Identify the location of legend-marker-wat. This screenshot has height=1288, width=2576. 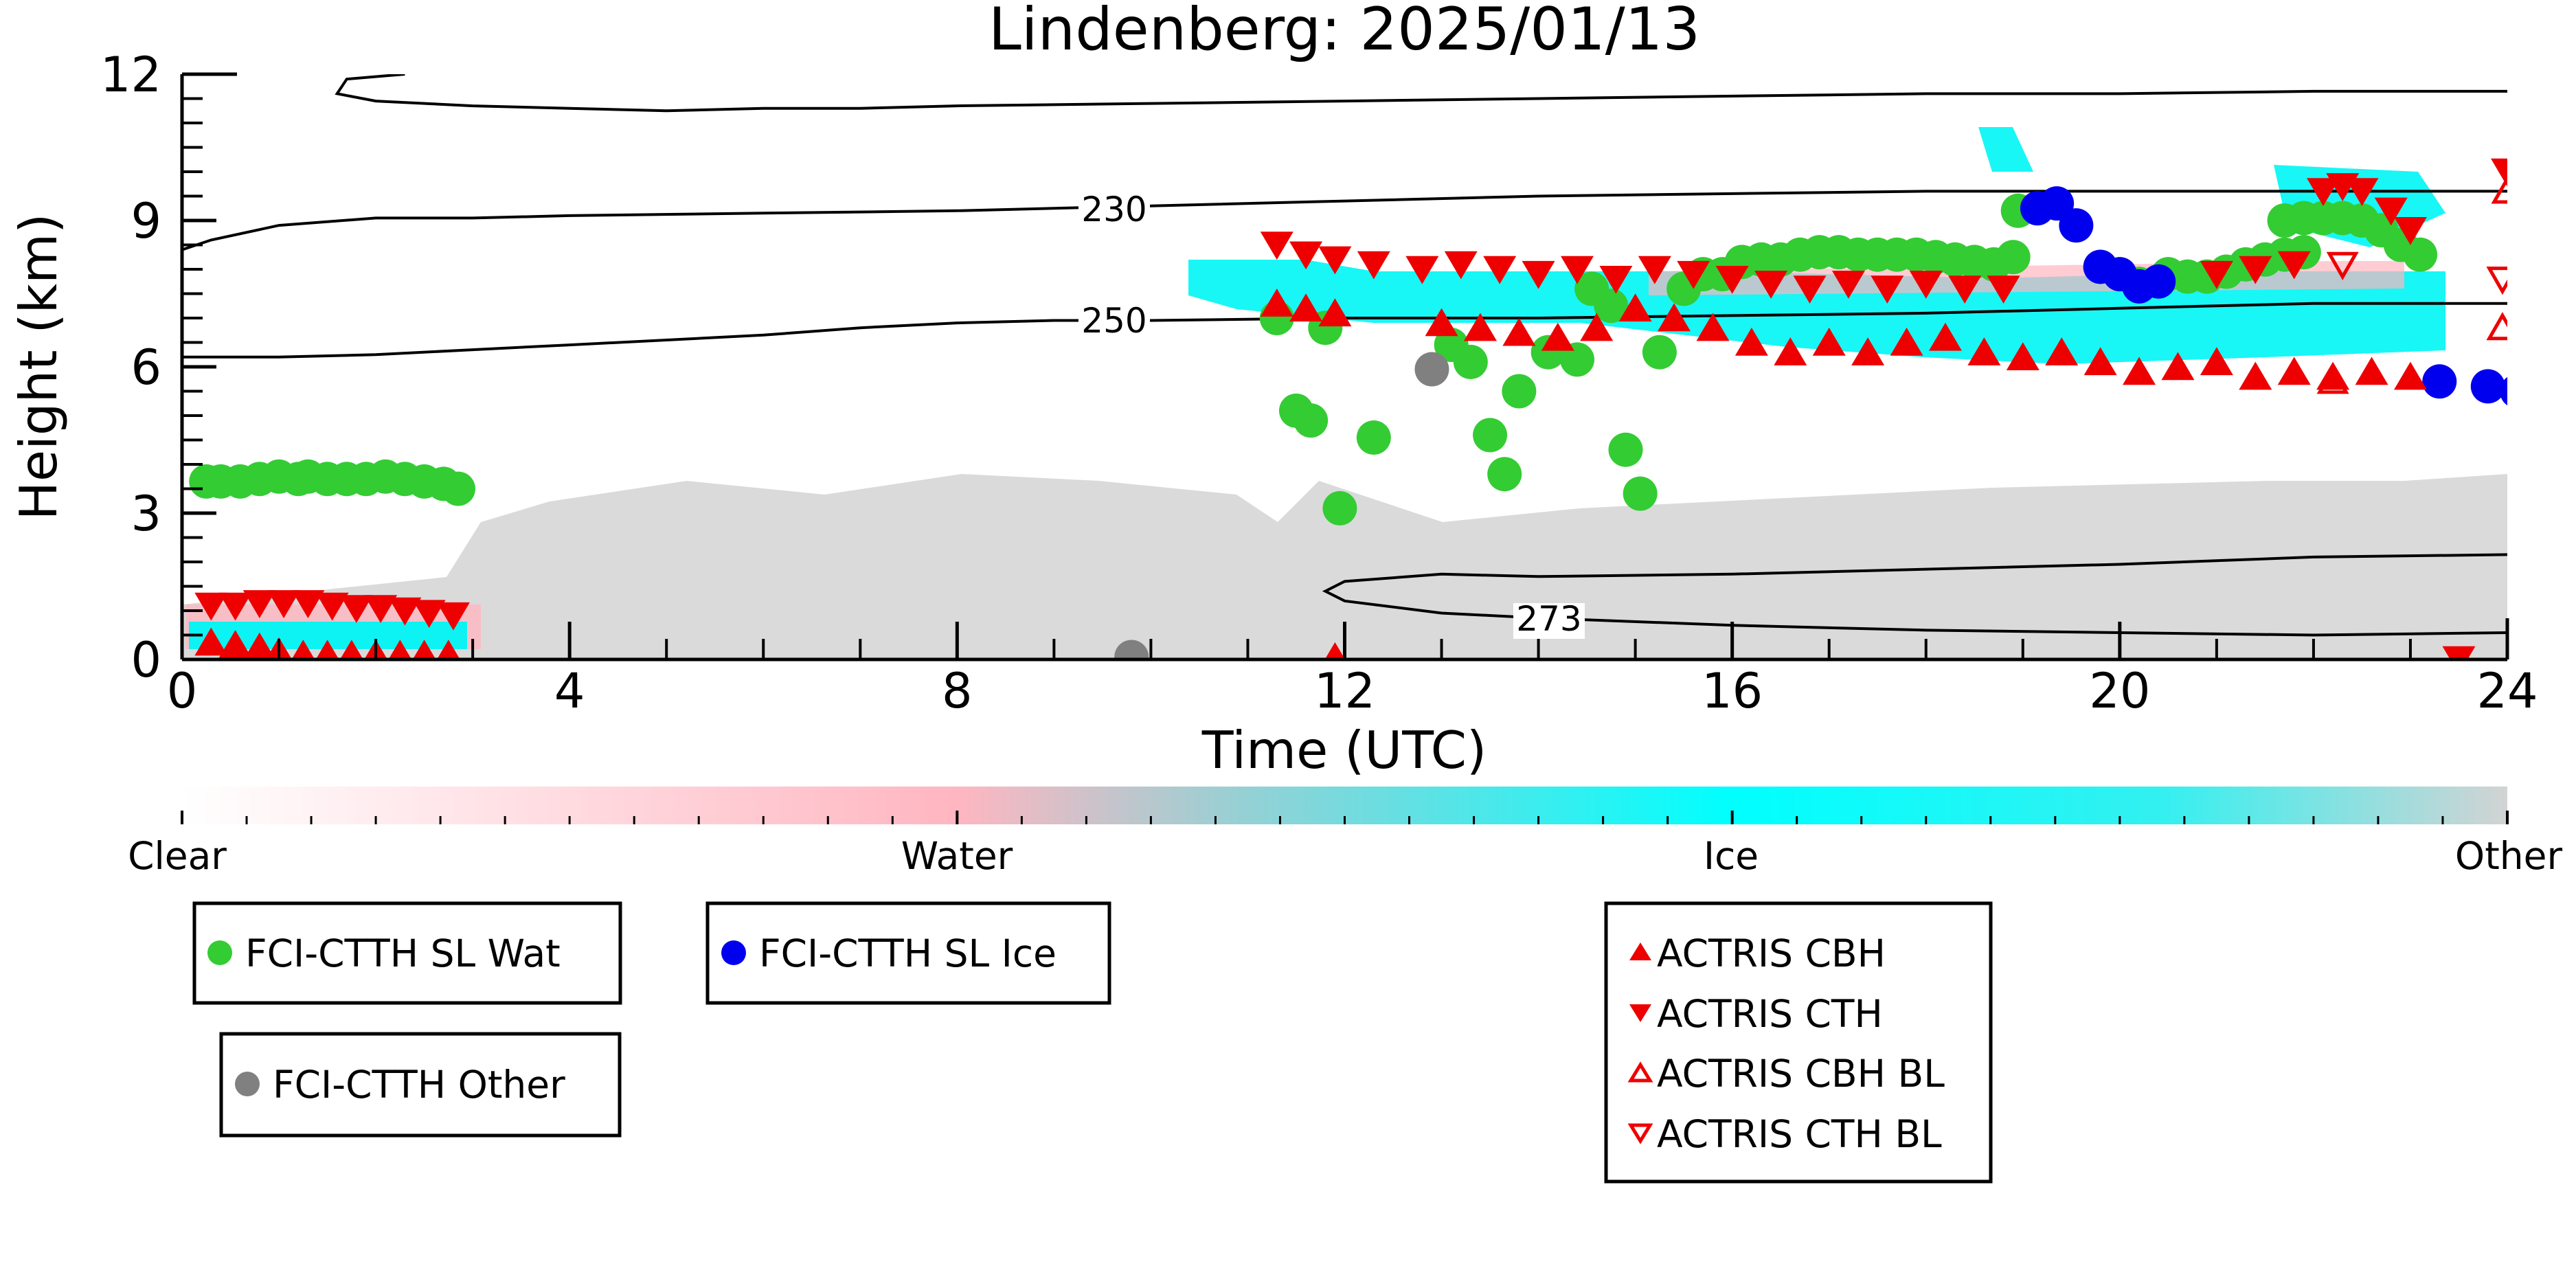
(219, 952).